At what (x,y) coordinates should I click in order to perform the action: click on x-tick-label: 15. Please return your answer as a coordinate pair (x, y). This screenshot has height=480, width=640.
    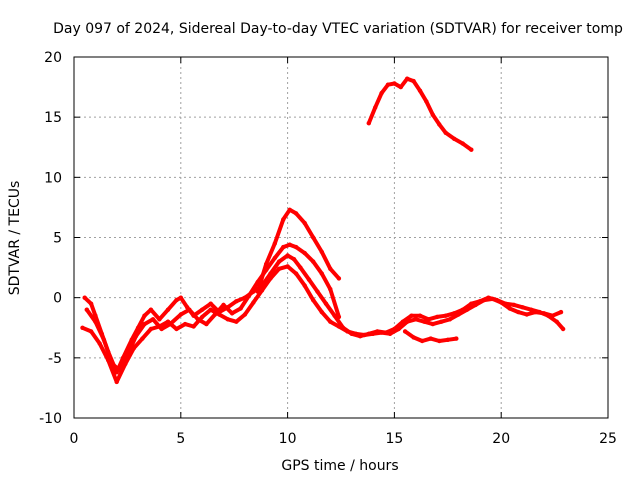
    Looking at the image, I should click on (394, 439).